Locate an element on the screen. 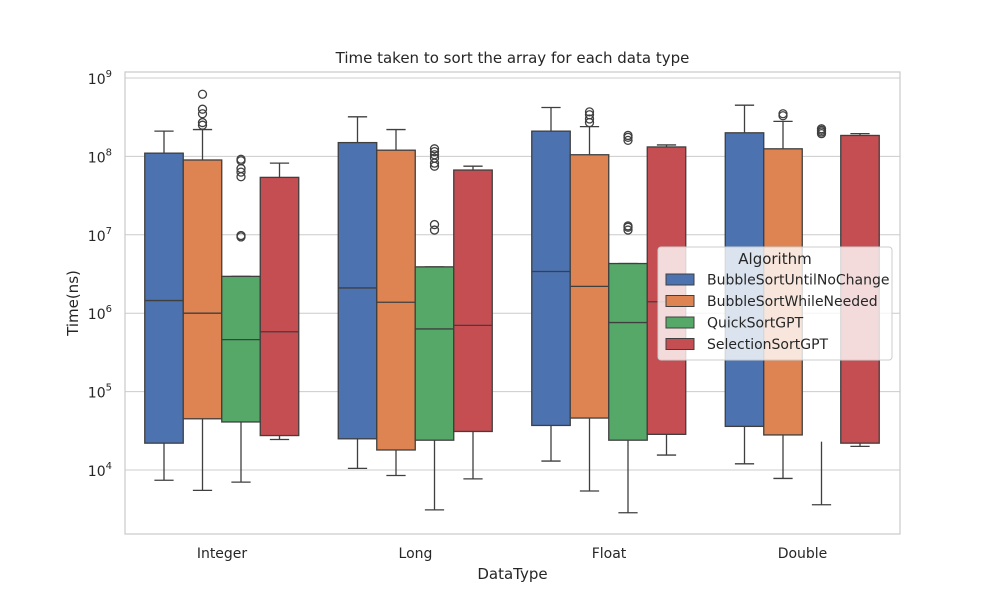 Image resolution: width=1000 pixels, height=600 pixels. box-QuickSortGPT-Float is located at coordinates (628, 322).